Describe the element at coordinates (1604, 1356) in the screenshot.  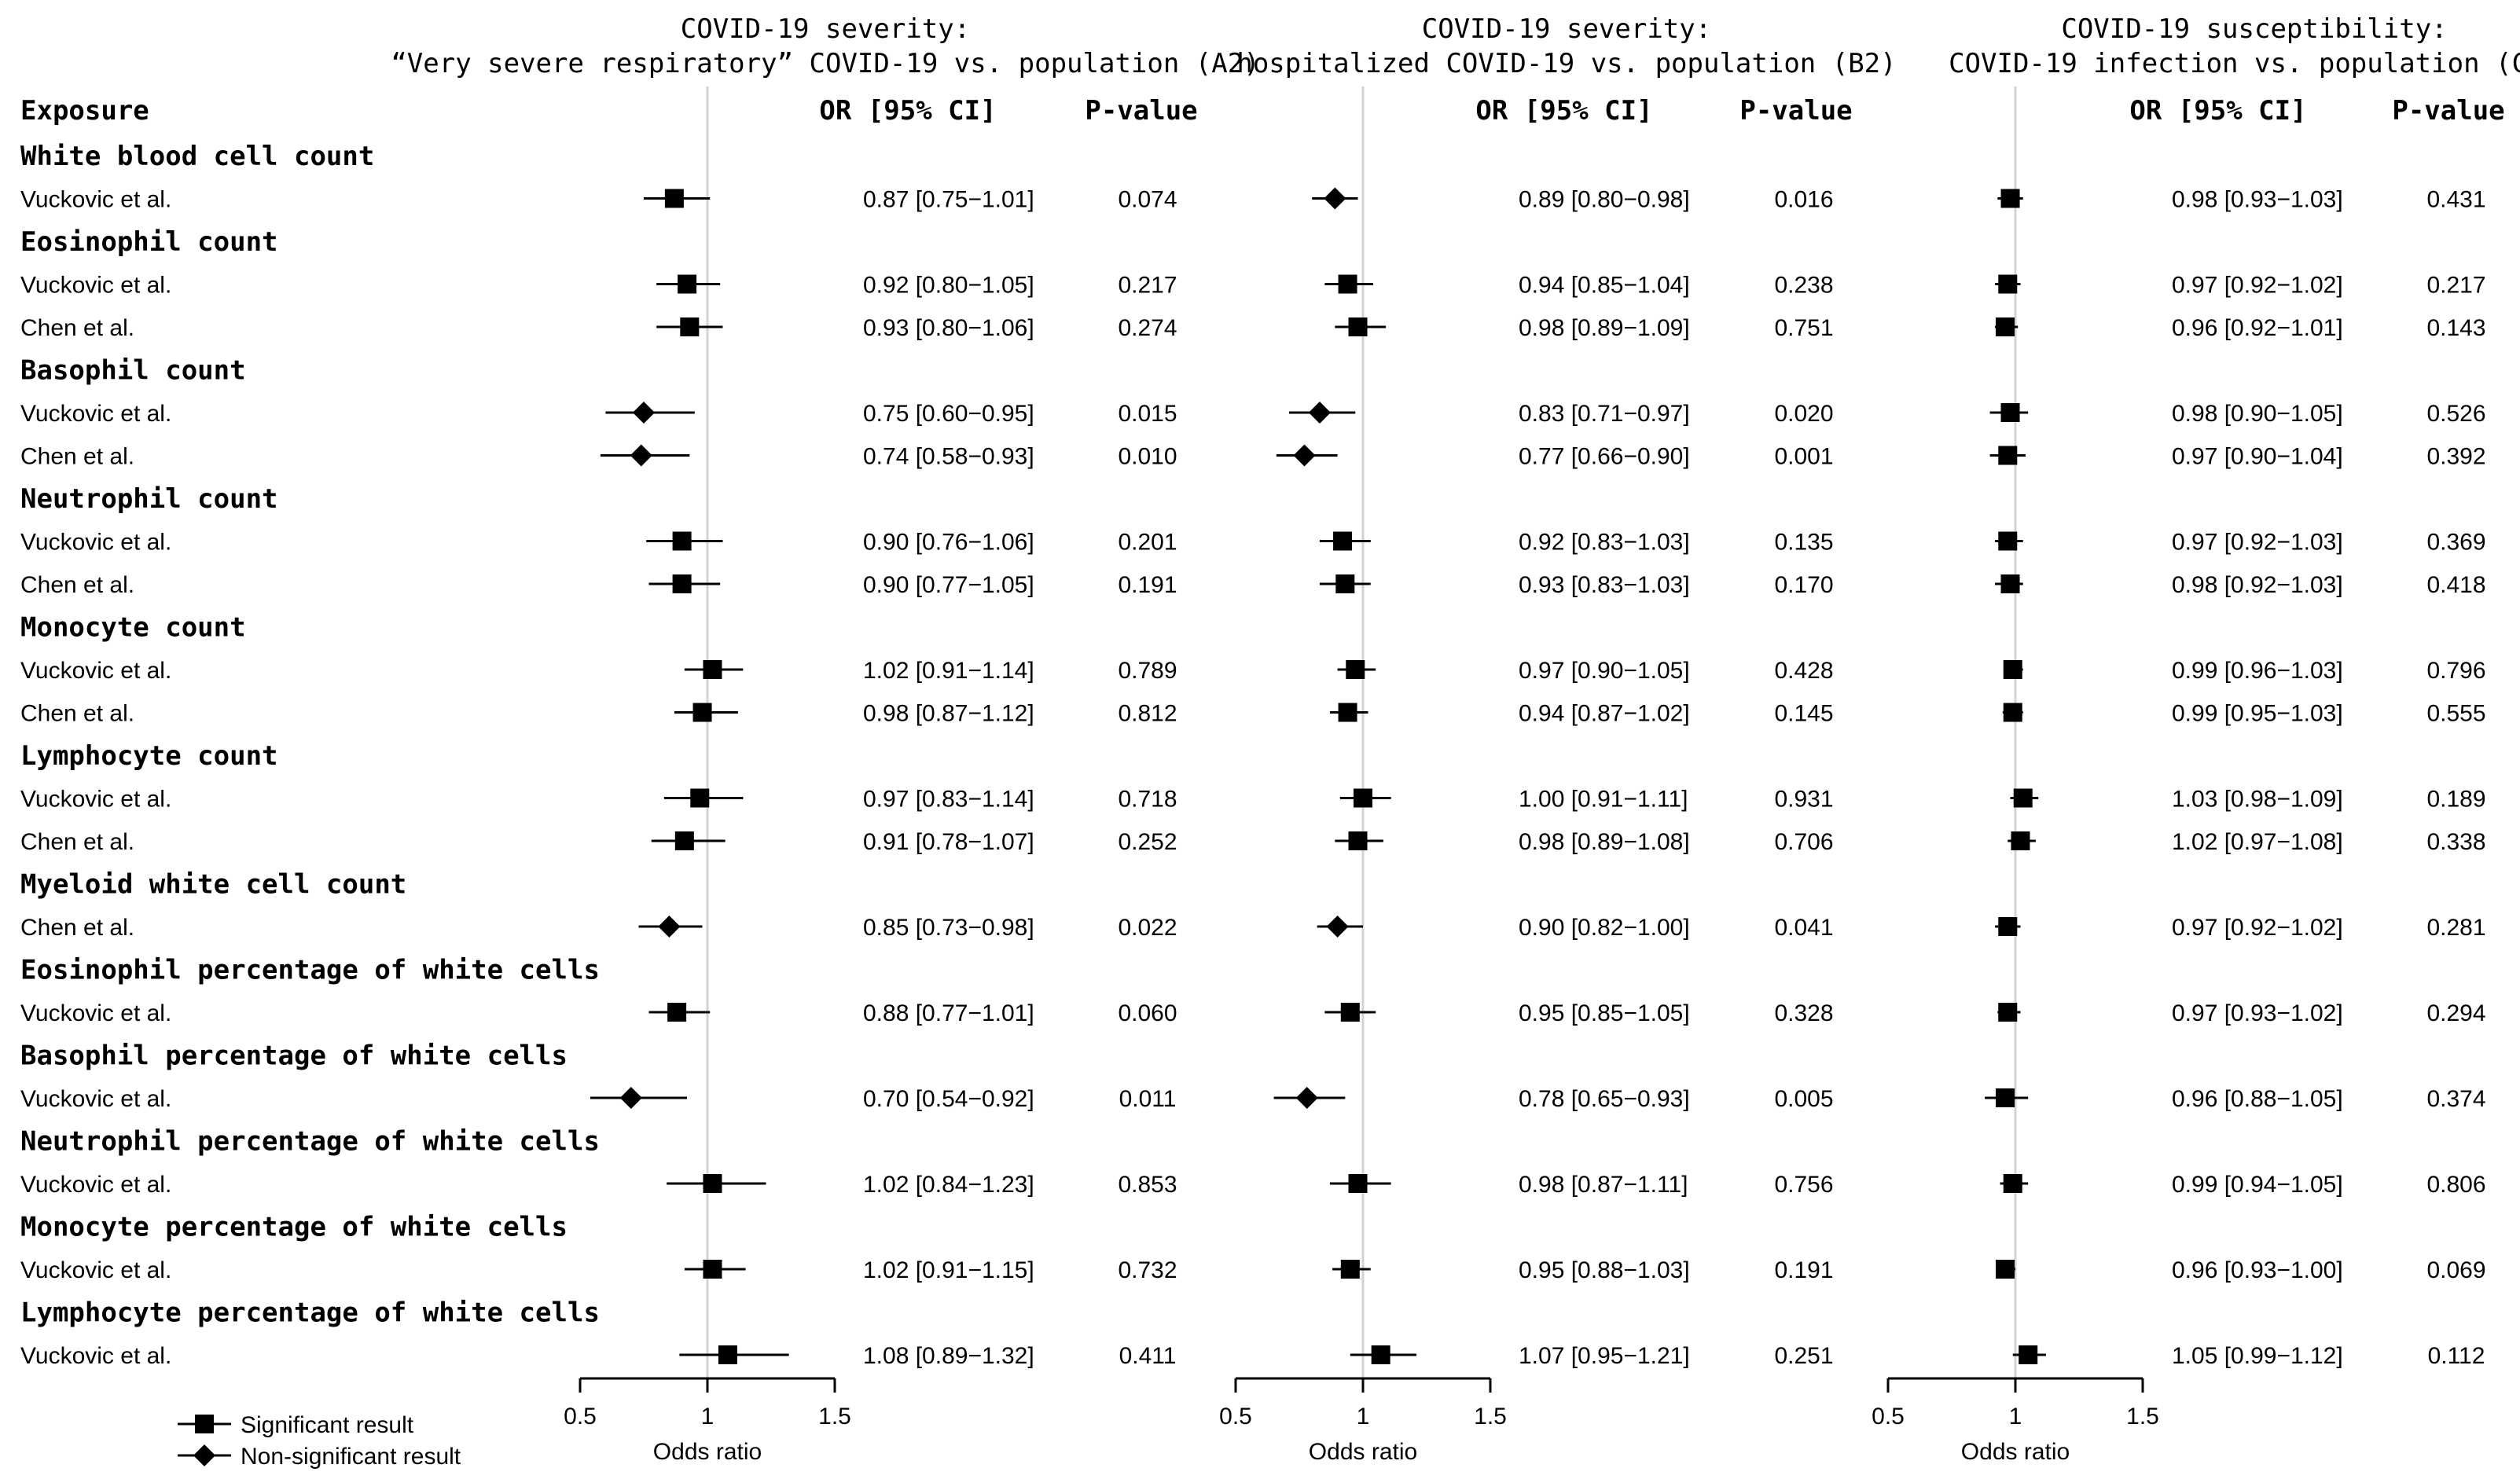
I see `or-ci-value: 1.07 [0.95−1.21]` at that location.